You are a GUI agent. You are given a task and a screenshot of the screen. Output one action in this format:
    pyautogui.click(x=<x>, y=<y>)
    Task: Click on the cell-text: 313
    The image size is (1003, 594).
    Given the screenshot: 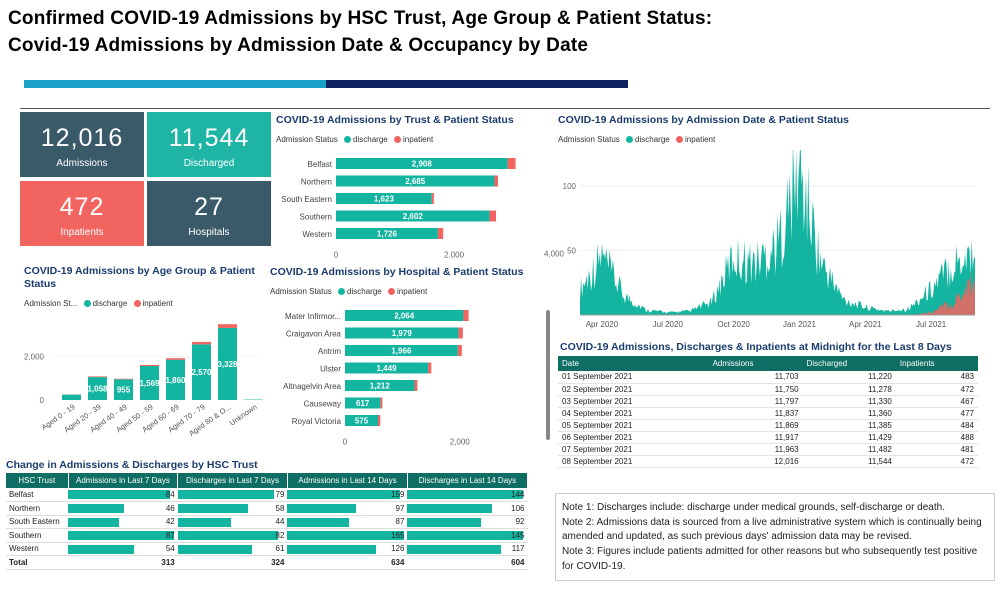 What is the action you would take?
    pyautogui.click(x=168, y=562)
    